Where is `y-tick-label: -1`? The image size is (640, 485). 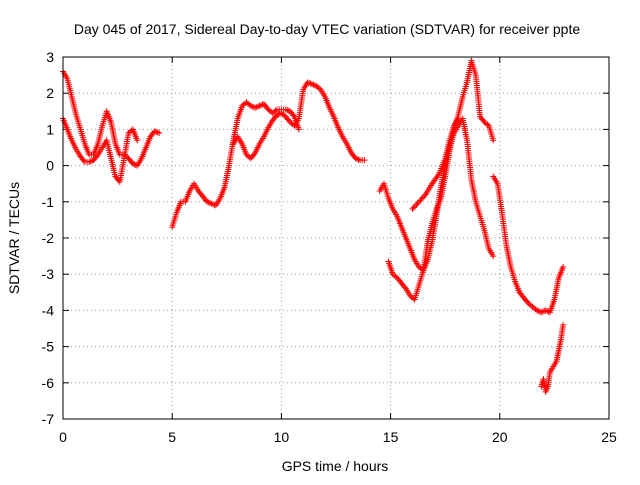 y-tick-label: -1 is located at coordinates (48, 202).